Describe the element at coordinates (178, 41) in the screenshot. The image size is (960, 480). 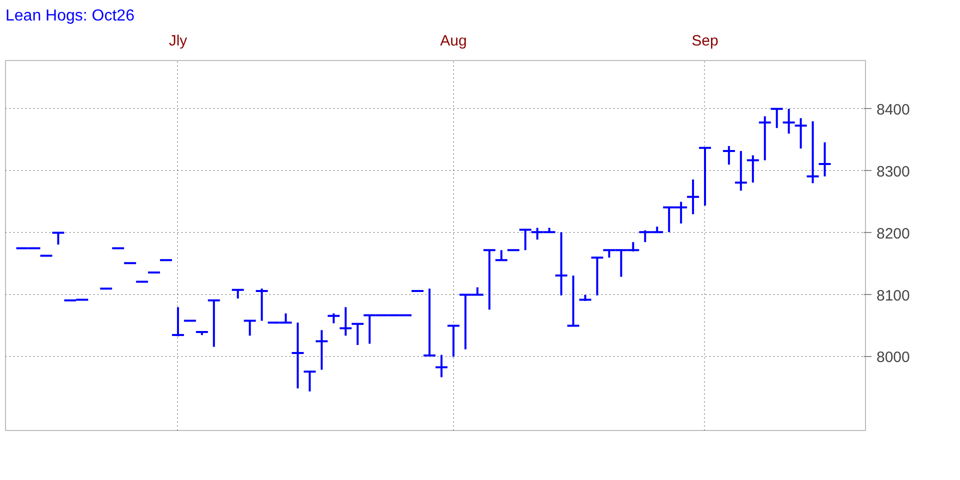
I see `x-tick-label: Jly` at that location.